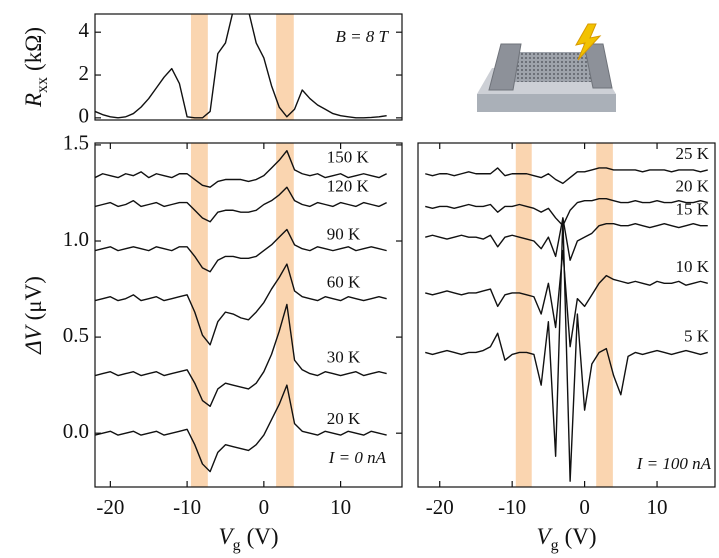 The width and height of the screenshot is (719, 558). I want to click on axis-label-part: ΔV, so click(33, 338).